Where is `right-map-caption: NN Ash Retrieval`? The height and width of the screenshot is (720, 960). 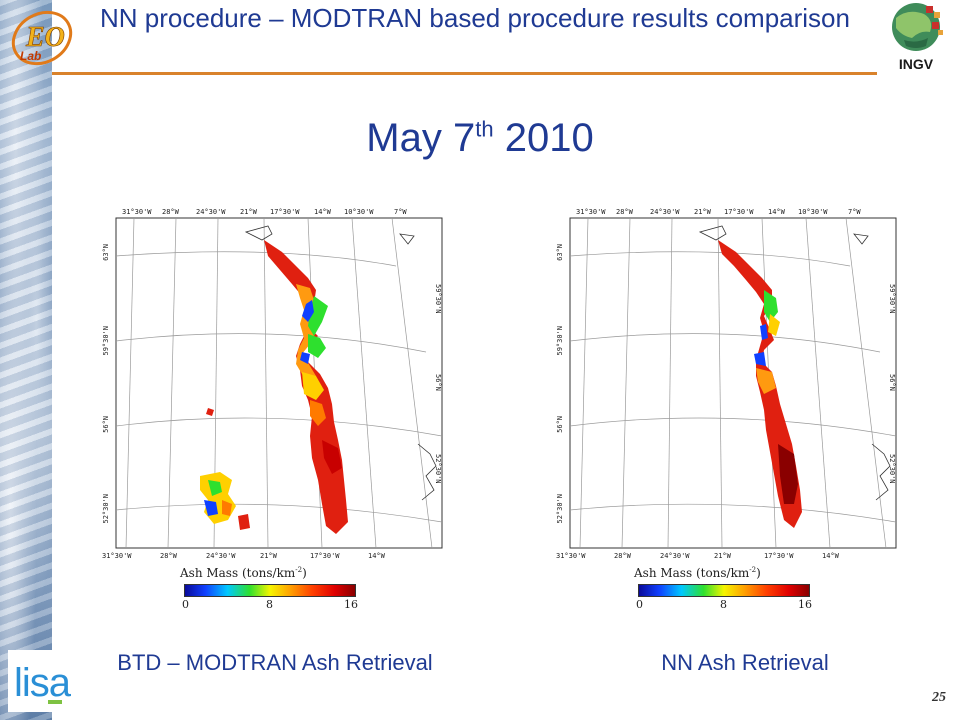
right-map-caption: NN Ash Retrieval is located at coordinates (745, 662).